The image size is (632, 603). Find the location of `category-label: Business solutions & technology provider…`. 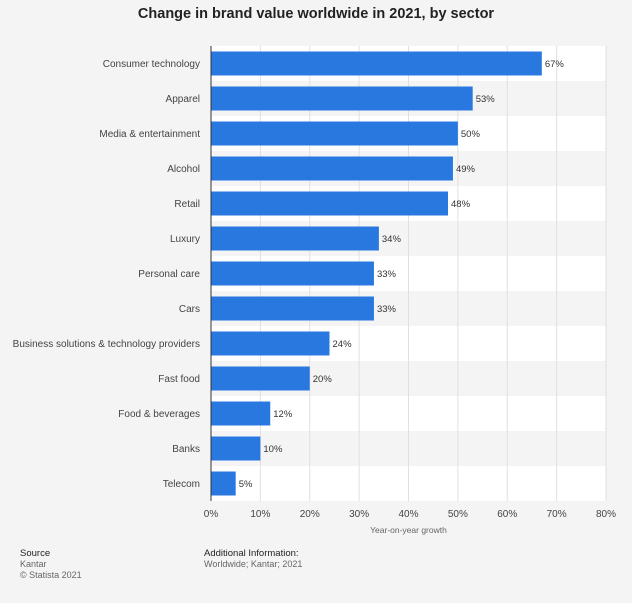

category-label: Business solutions & technology provider… is located at coordinates (106, 344).